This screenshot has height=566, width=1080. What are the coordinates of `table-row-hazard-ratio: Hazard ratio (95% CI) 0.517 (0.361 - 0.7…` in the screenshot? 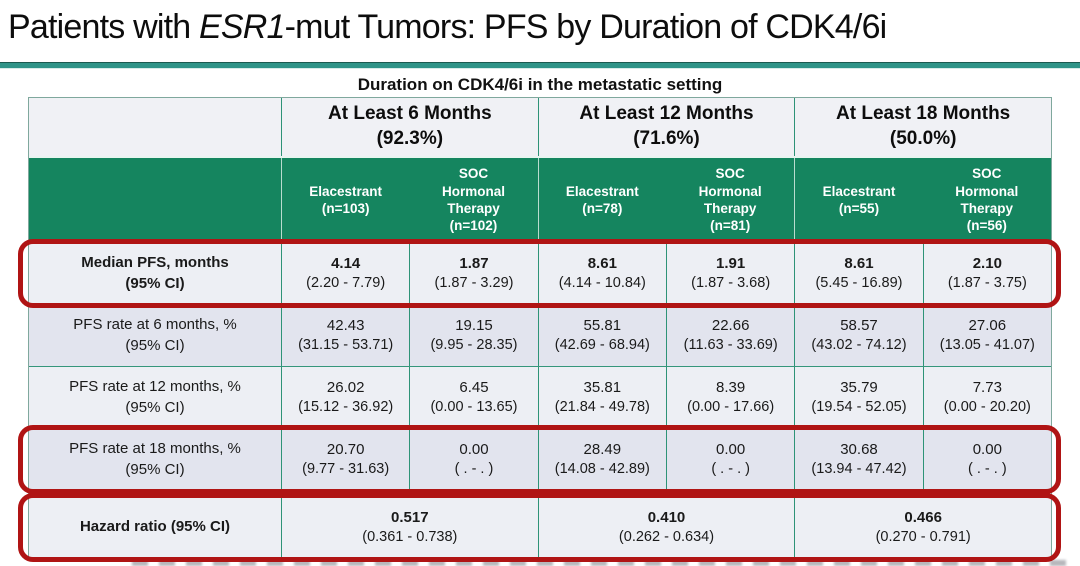 It's located at (539, 527).